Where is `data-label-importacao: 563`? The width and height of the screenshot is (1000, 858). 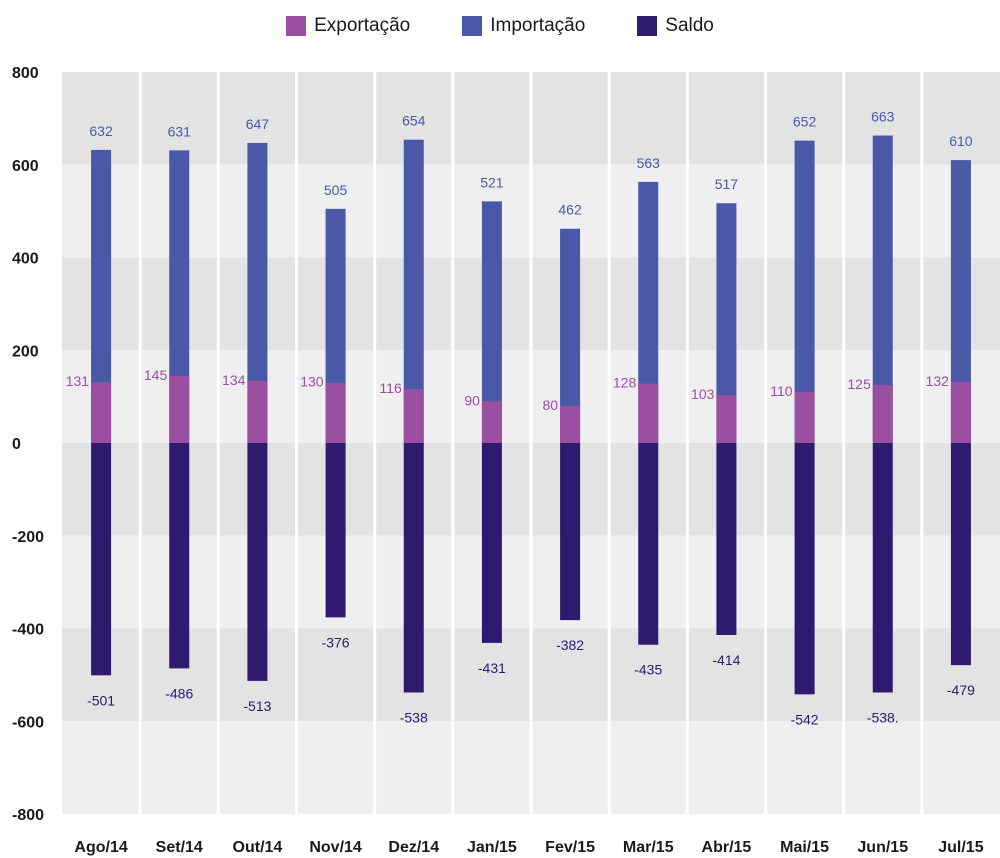 data-label-importacao: 563 is located at coordinates (649, 163).